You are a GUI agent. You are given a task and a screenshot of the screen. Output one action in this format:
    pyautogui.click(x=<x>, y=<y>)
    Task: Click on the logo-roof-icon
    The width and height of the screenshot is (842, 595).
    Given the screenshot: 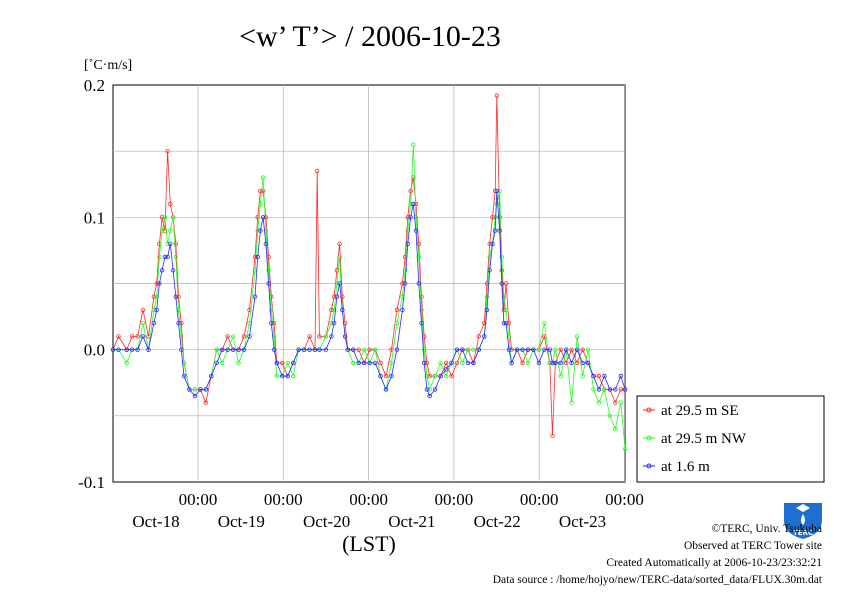 What is the action you would take?
    pyautogui.click(x=803, y=508)
    